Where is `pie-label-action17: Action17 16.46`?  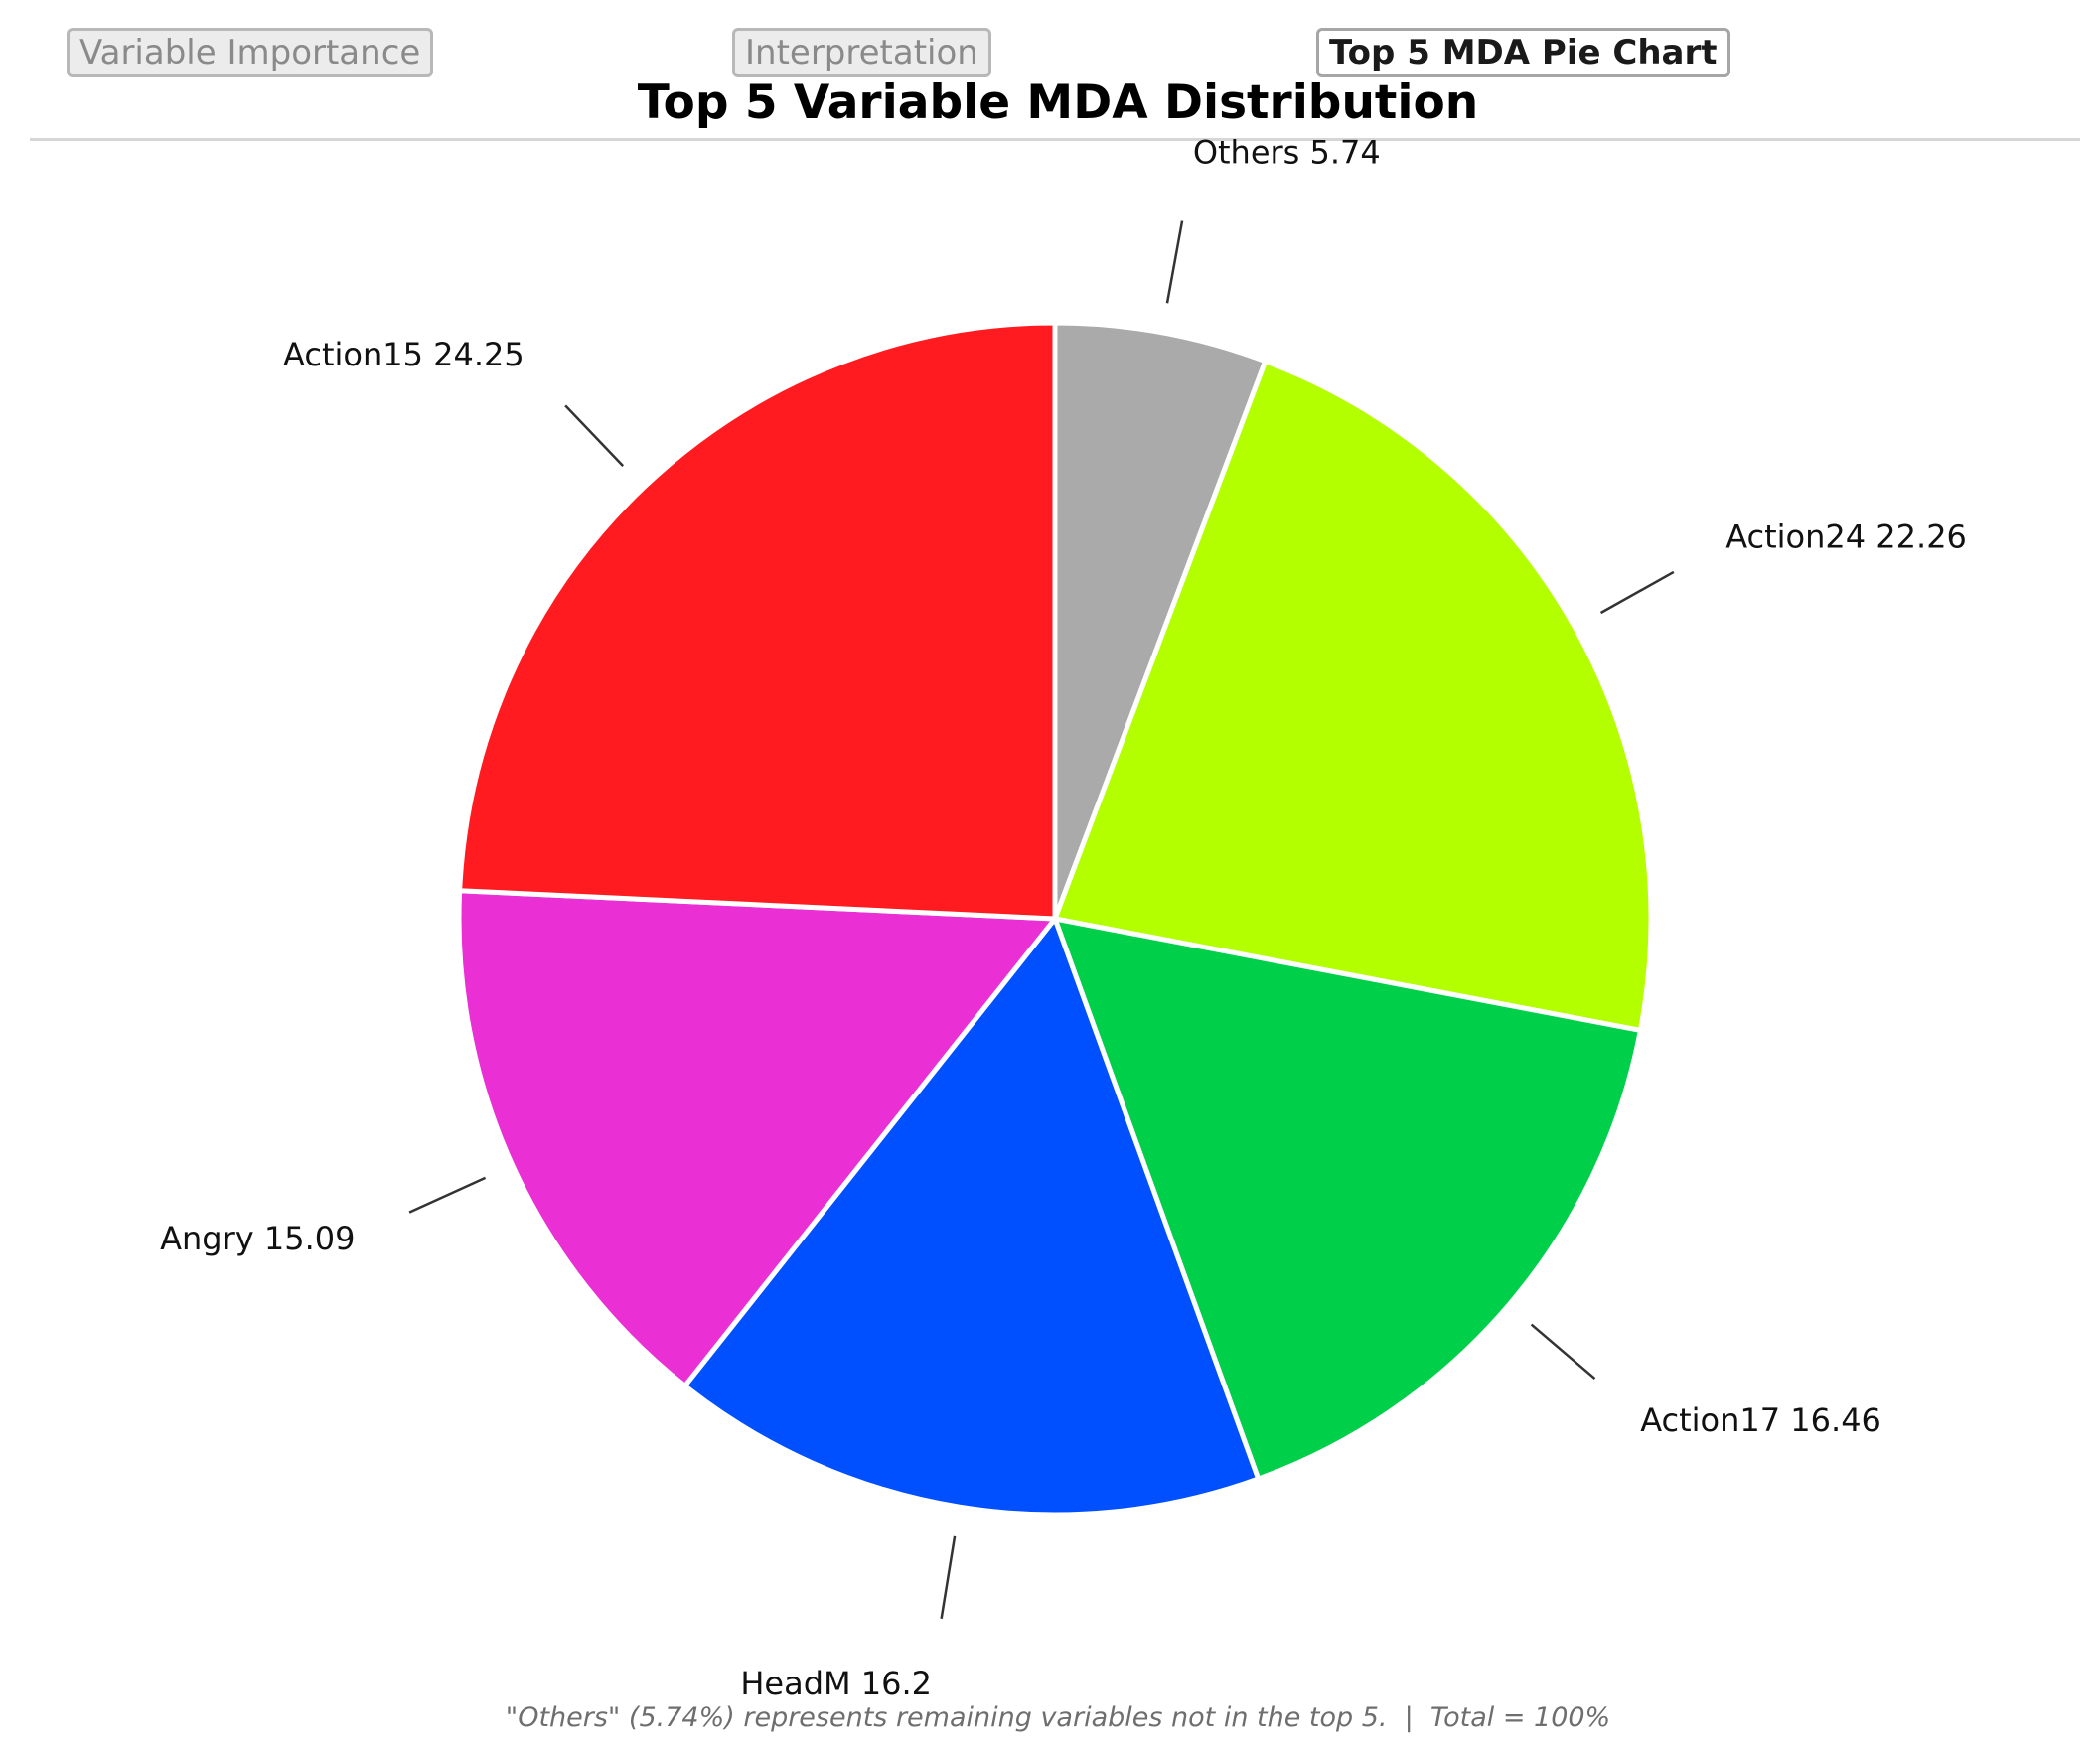 pie-label-action17: Action17 16.46 is located at coordinates (1760, 1420).